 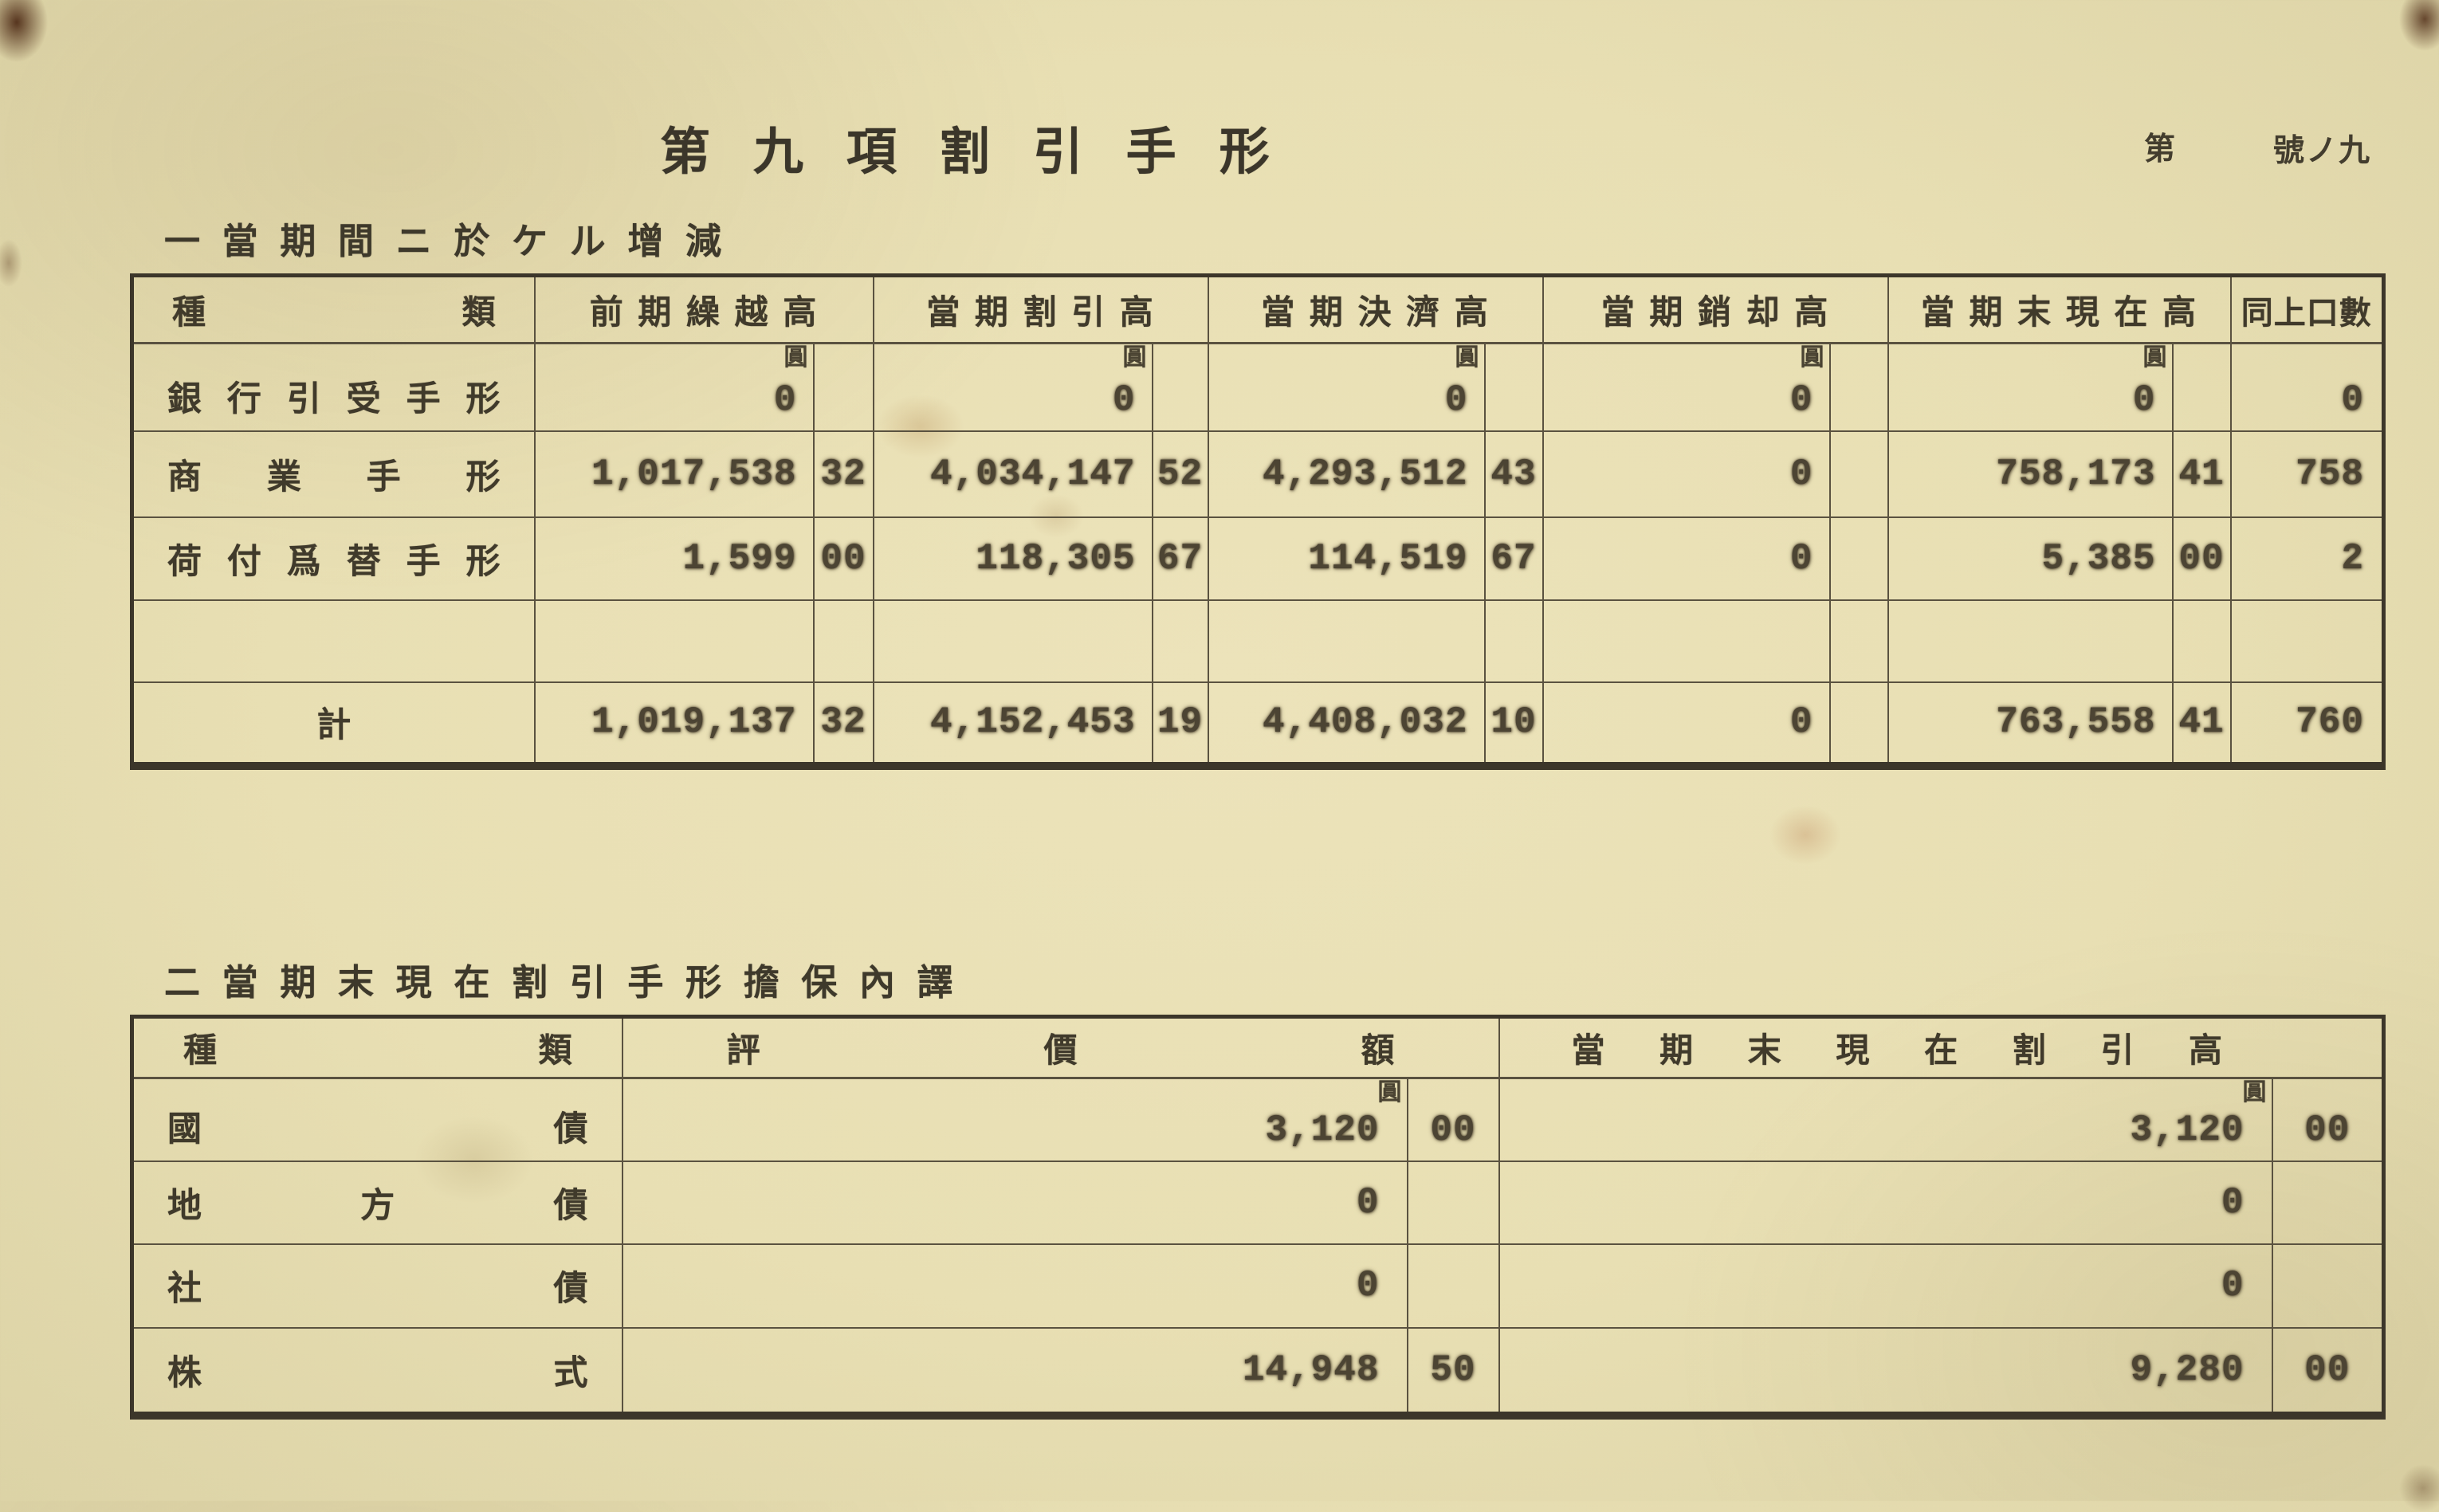 I want to click on cell-sen: 19, so click(x=1180, y=724).